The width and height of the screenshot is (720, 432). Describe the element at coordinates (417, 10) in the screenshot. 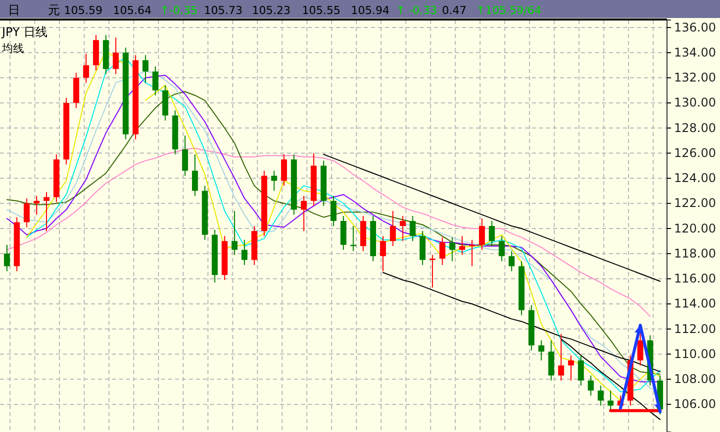

I see `text: ↑ -0.33` at that location.